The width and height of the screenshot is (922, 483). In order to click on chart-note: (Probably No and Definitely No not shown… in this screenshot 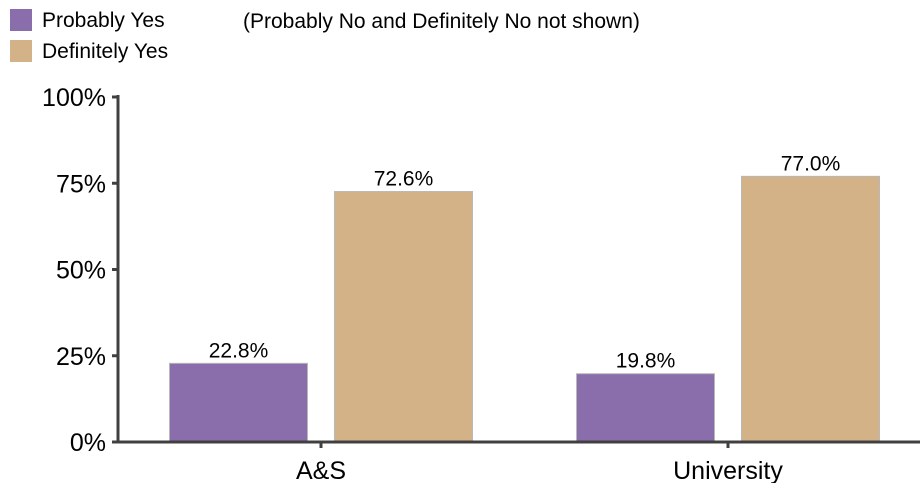, I will do `click(441, 21)`.